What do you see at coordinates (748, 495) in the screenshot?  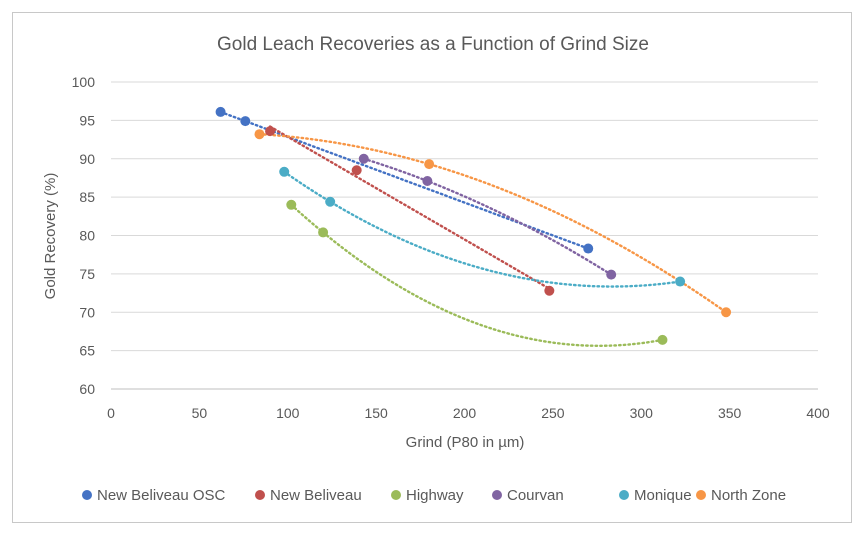 I see `legend-label: North Zone` at bounding box center [748, 495].